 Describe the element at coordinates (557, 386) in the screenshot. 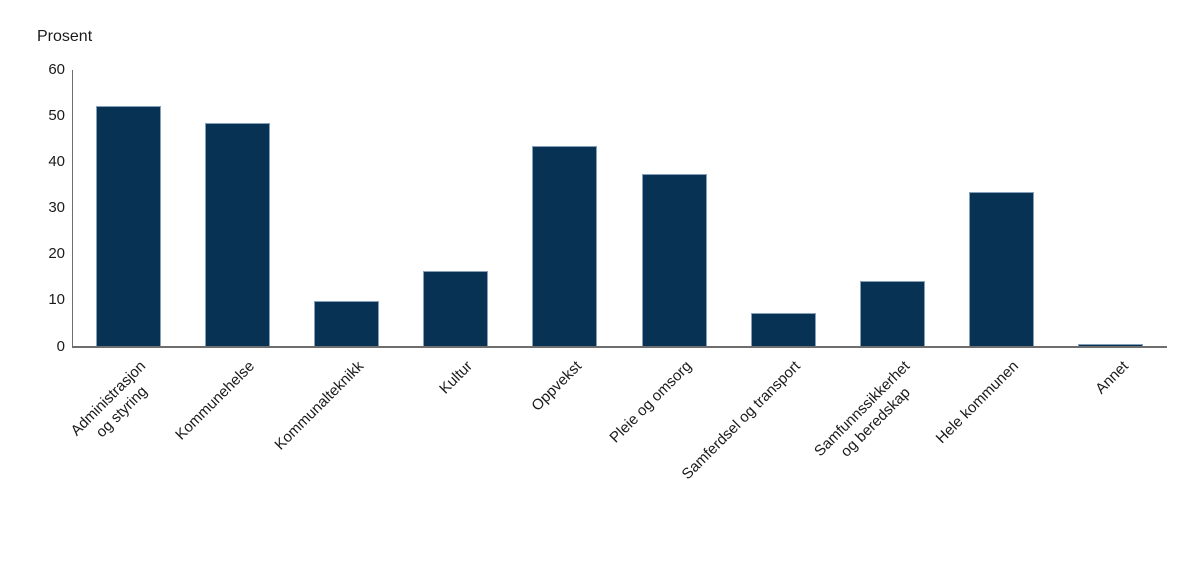

I see `x-axis-label: Oppvekst` at that location.